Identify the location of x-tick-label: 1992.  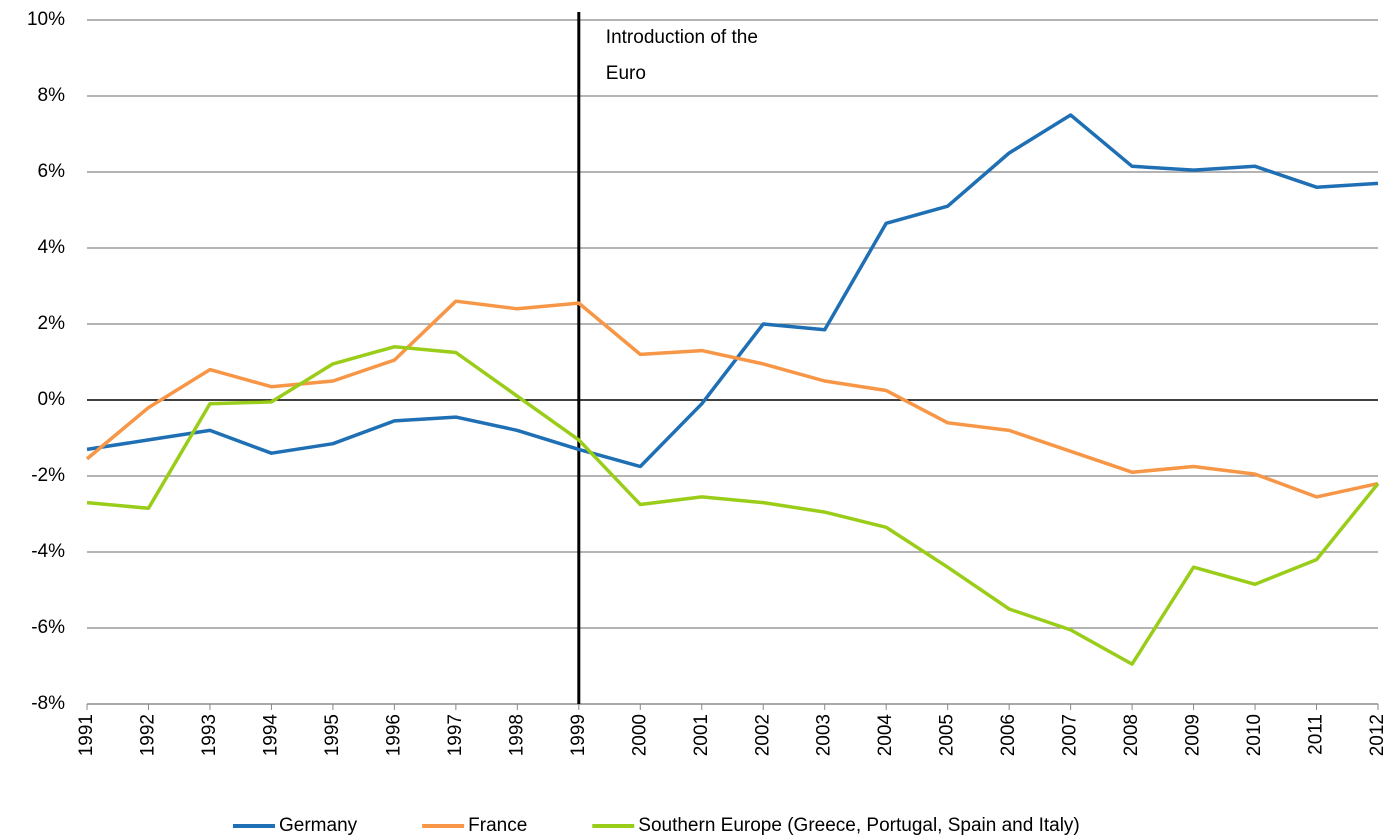
(147, 735).